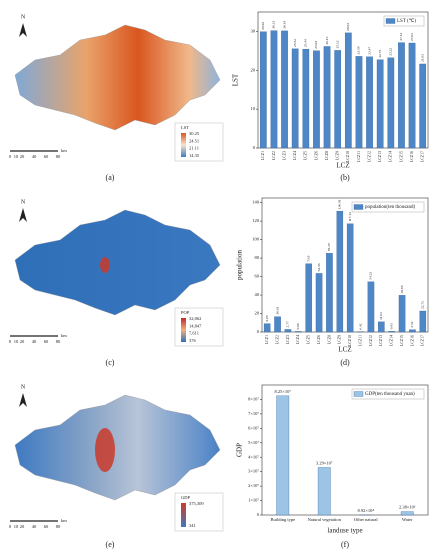 This screenshot has width=440, height=550. What do you see at coordinates (257, 294) in the screenshot?
I see `y-tick-label: 40` at bounding box center [257, 294].